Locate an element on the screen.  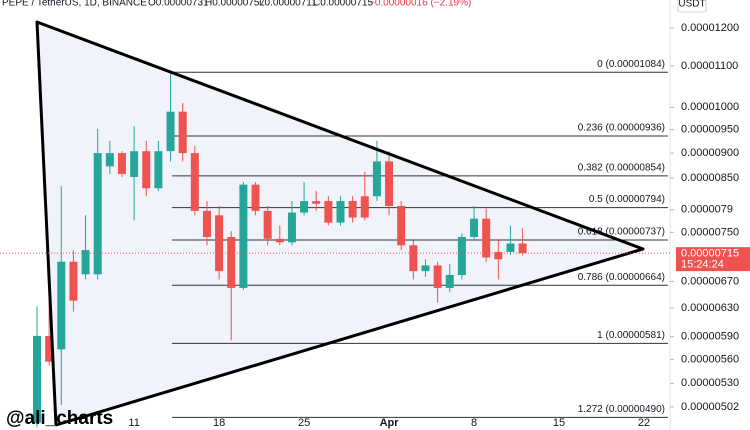
x-tick-label: 18 is located at coordinates (219, 423).